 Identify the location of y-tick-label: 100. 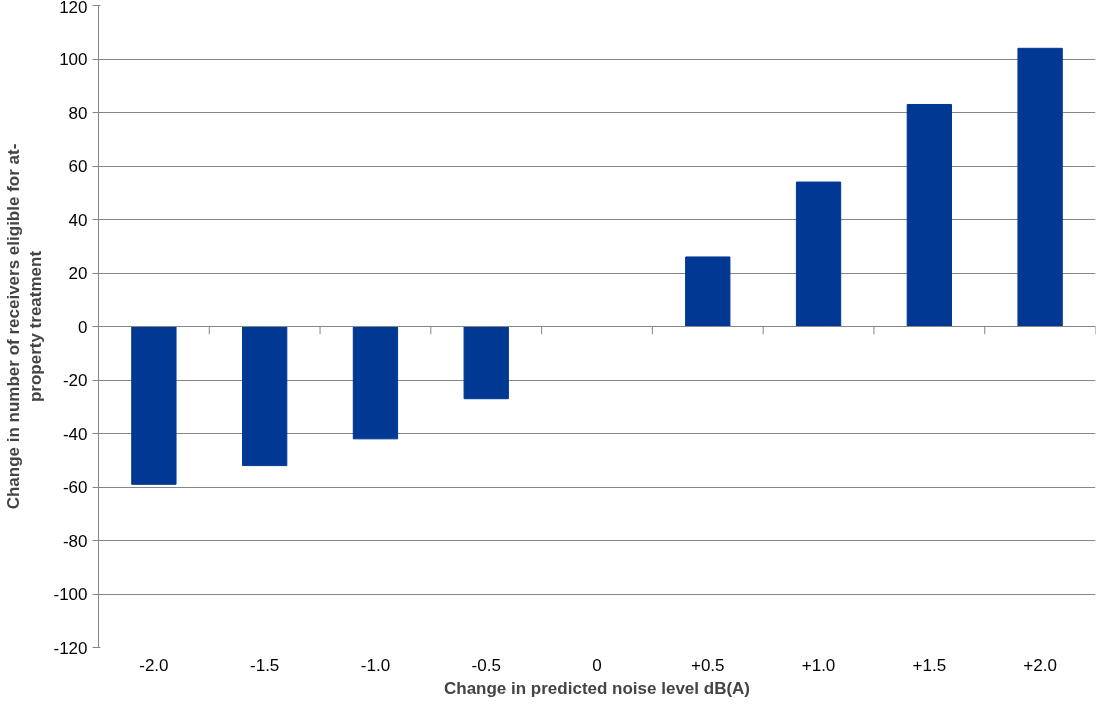
(73, 59).